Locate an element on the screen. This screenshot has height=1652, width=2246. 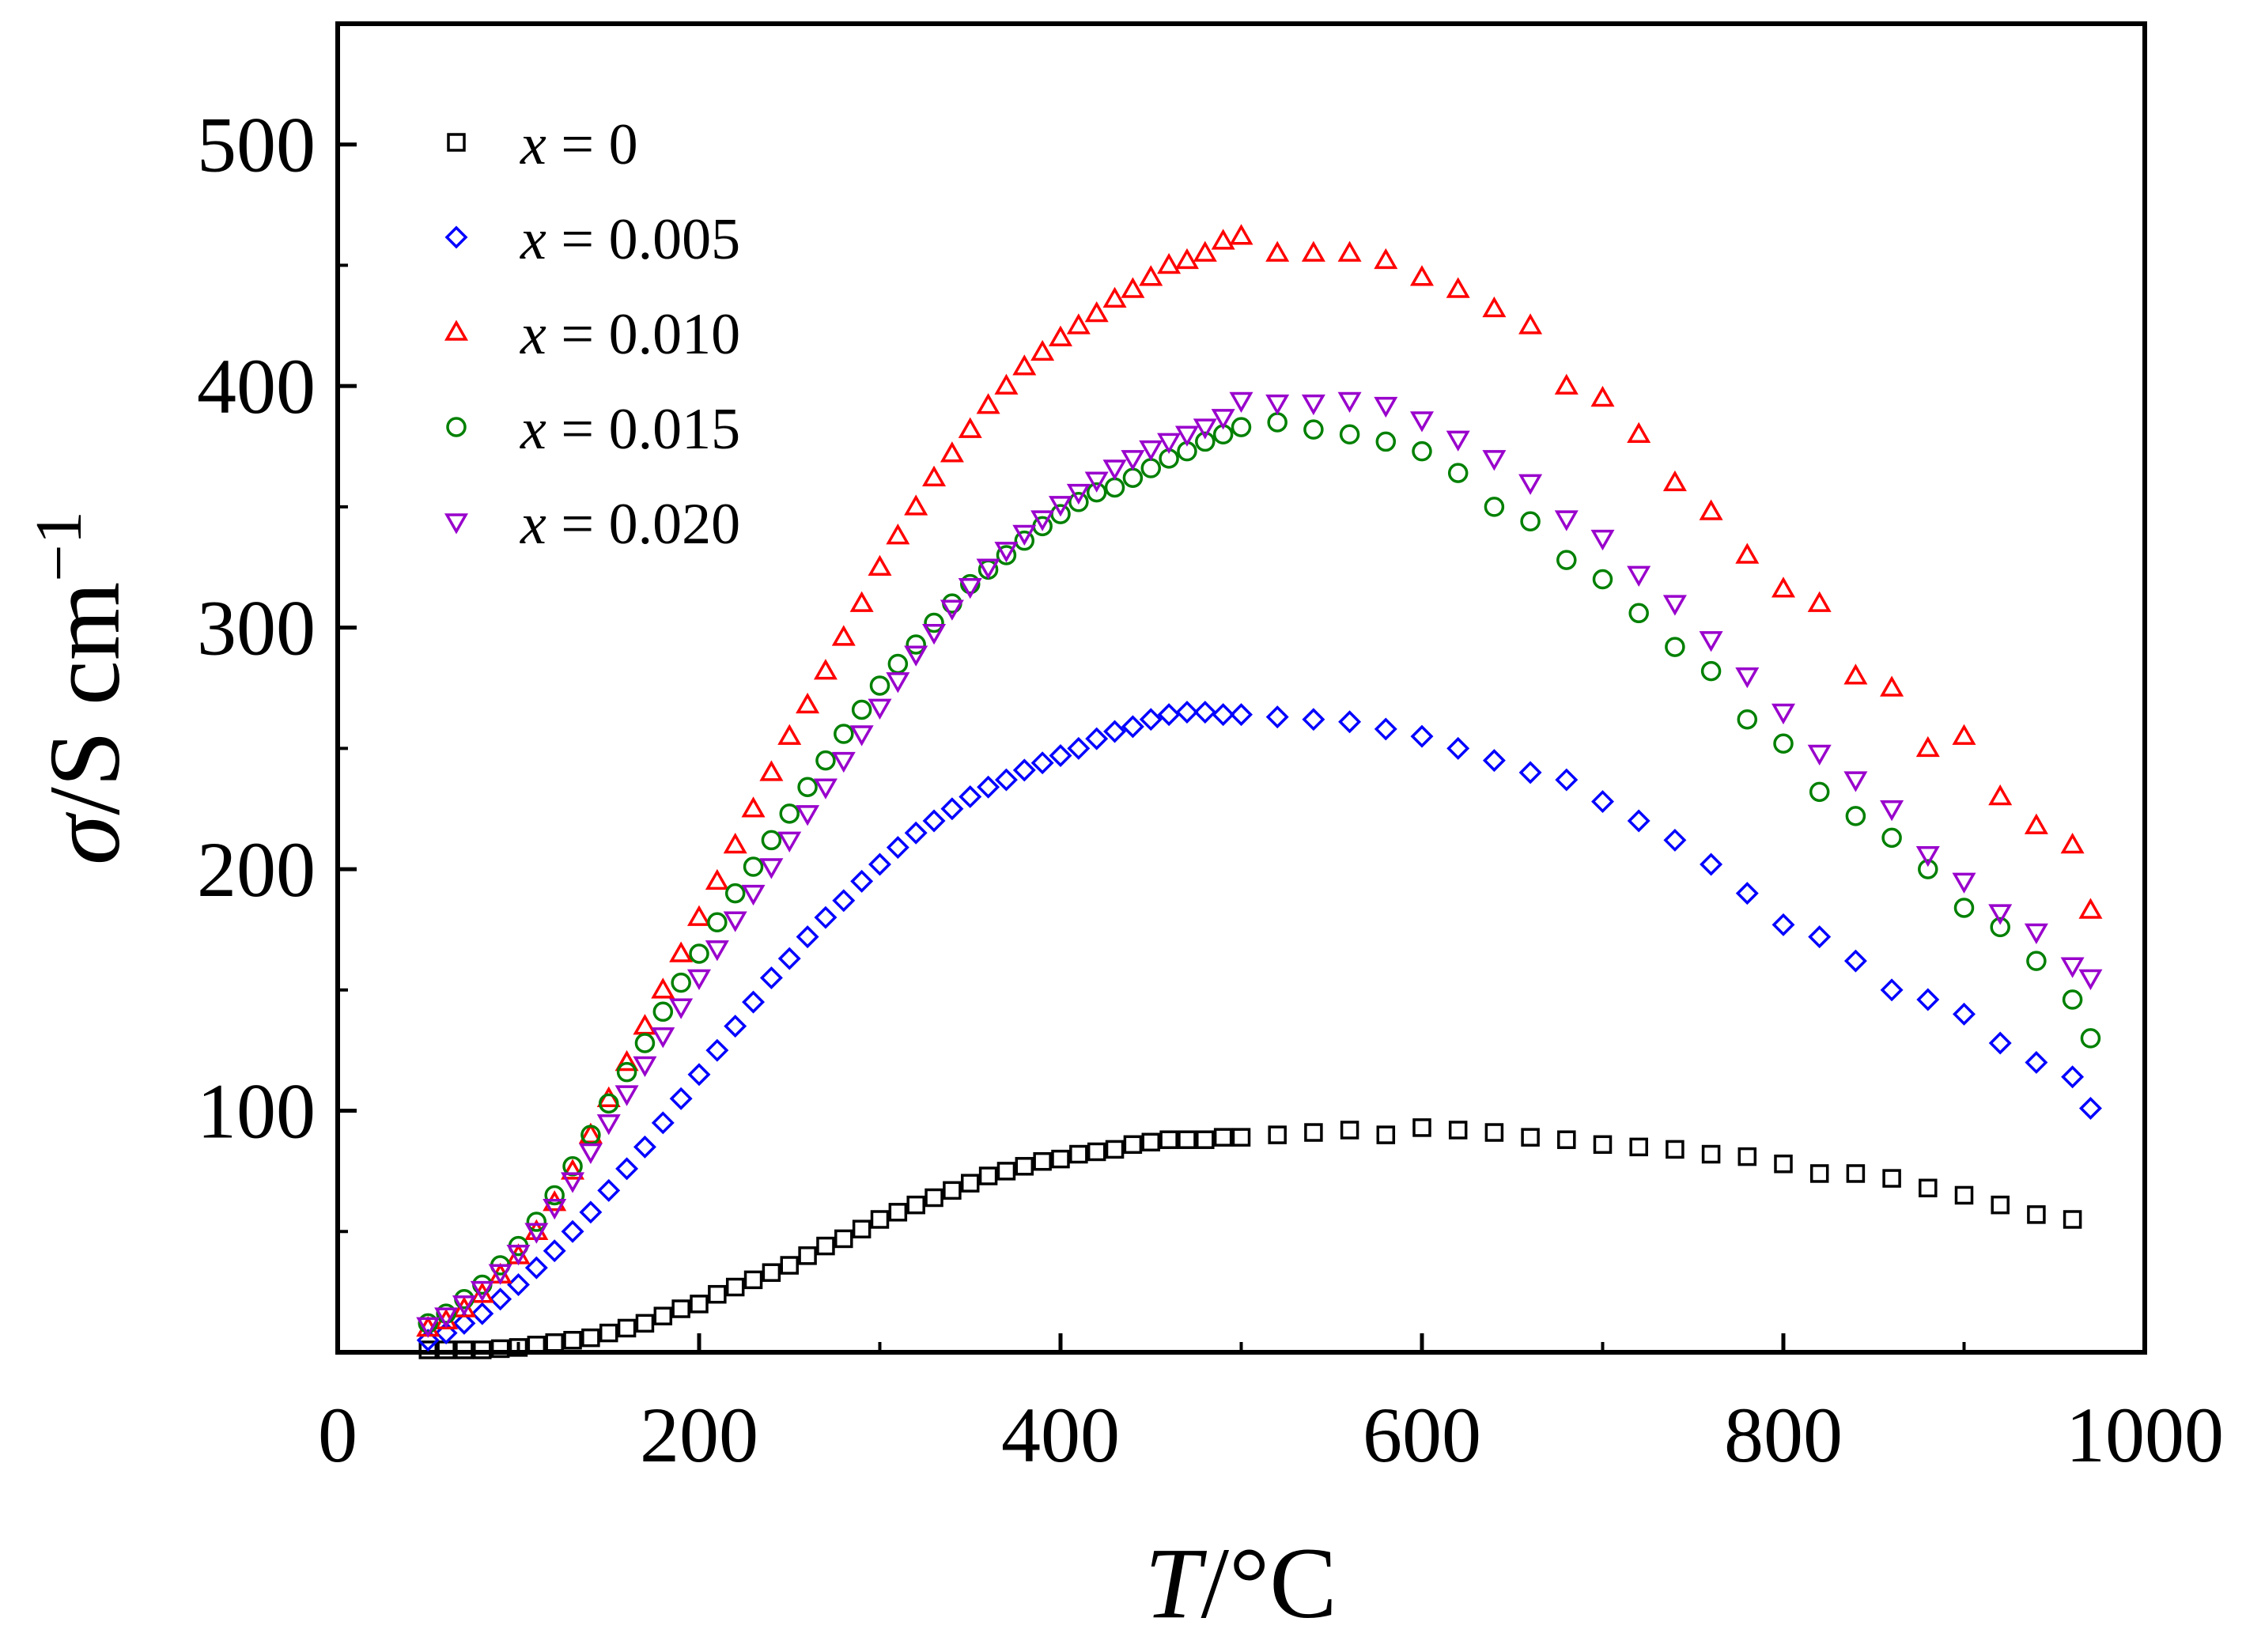
legend-marker is located at coordinates (456, 427).